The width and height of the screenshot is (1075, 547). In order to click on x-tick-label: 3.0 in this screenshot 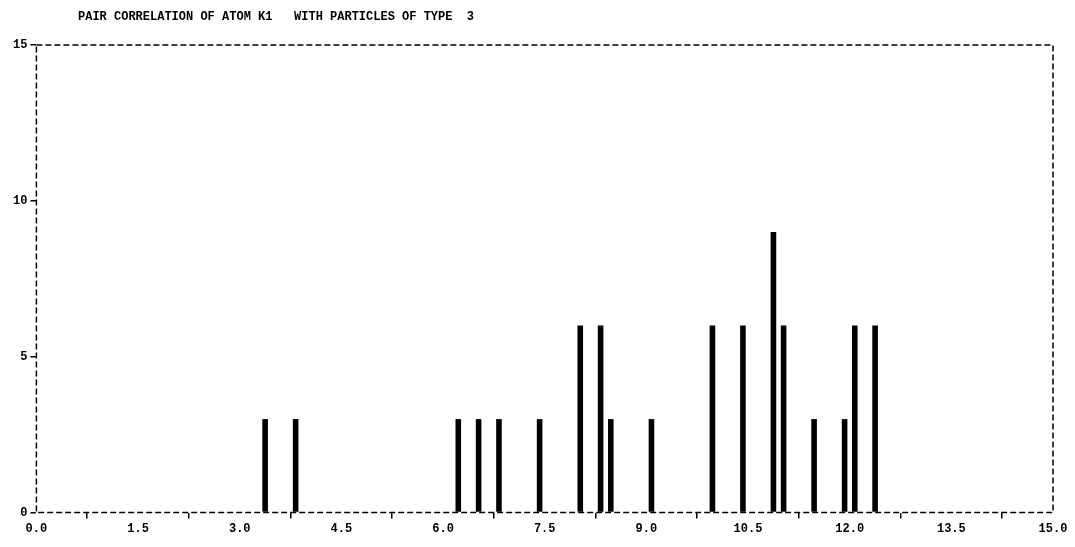, I will do `click(239, 528)`.